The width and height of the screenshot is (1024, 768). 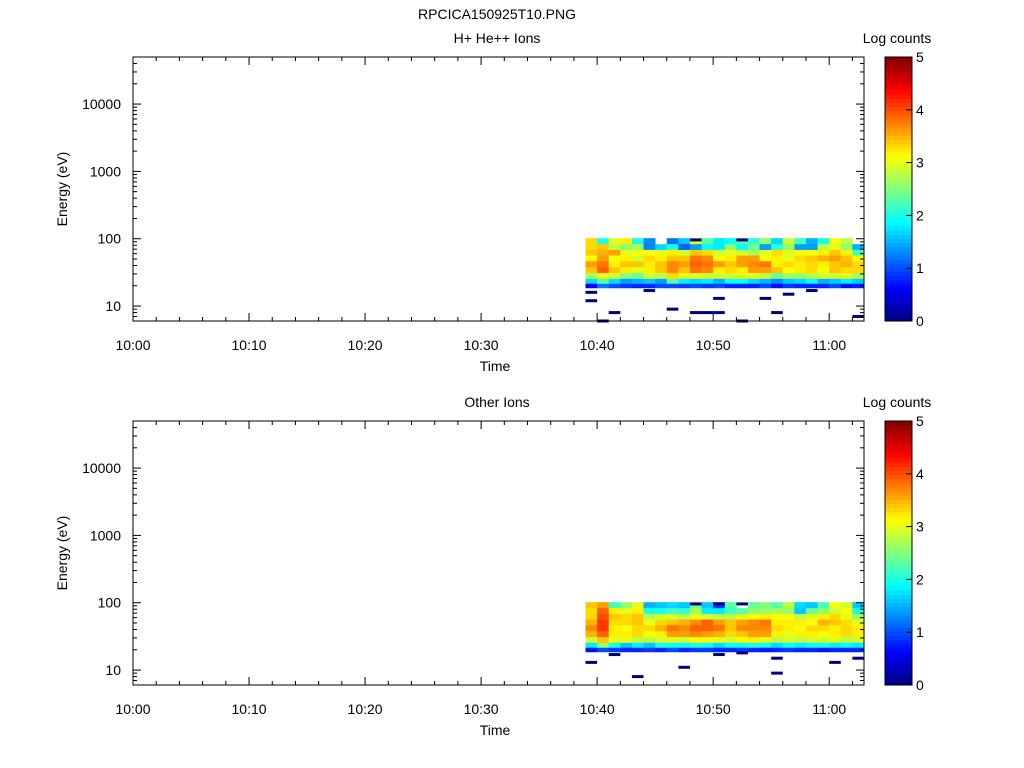 I want to click on colorbar-frame, so click(x=898, y=189).